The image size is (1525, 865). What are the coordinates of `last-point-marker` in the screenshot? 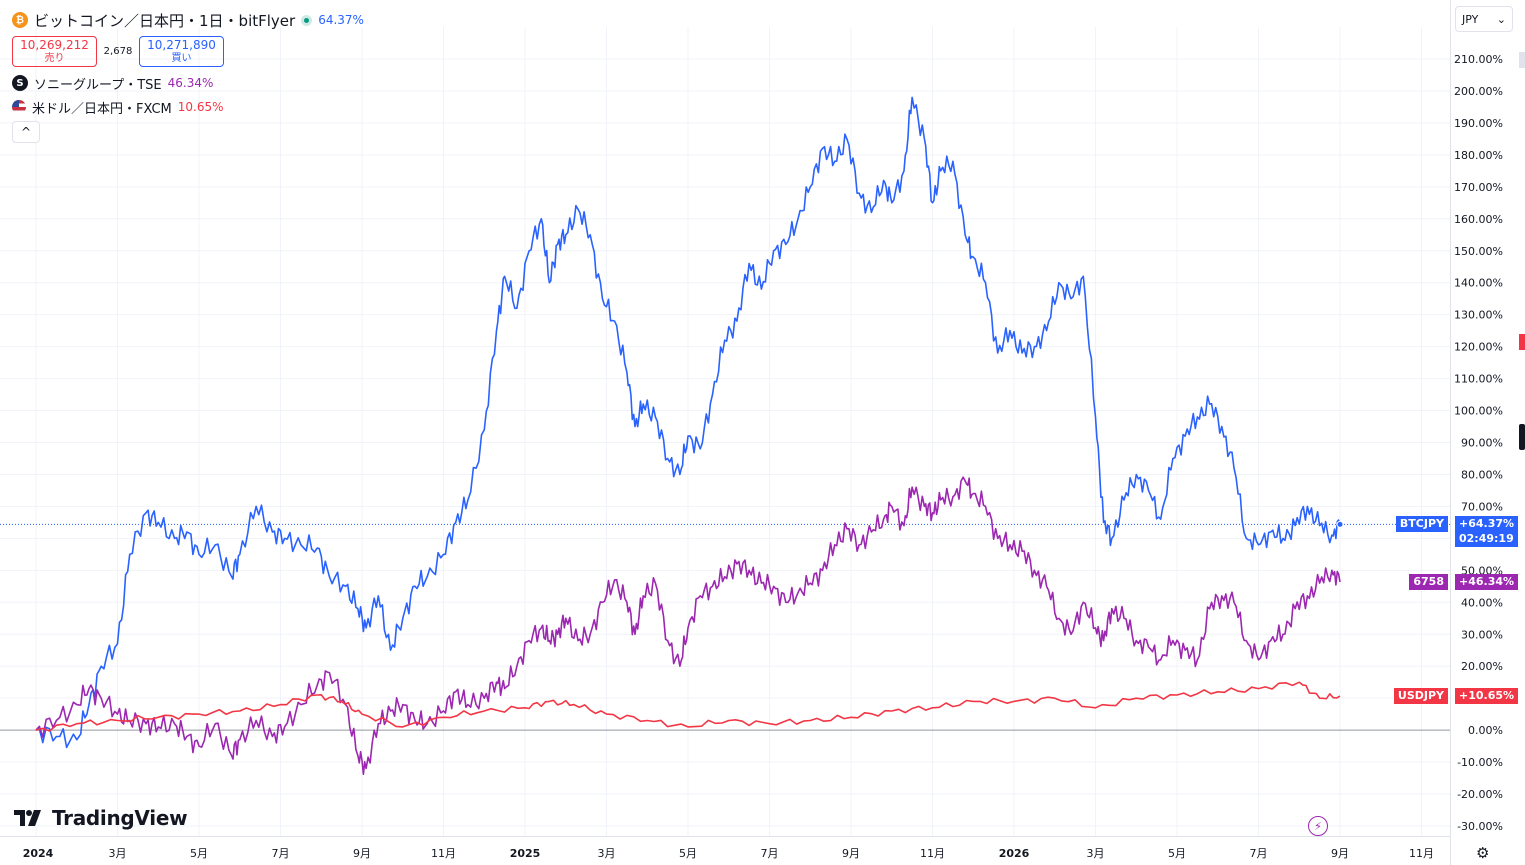 It's located at (1340, 524).